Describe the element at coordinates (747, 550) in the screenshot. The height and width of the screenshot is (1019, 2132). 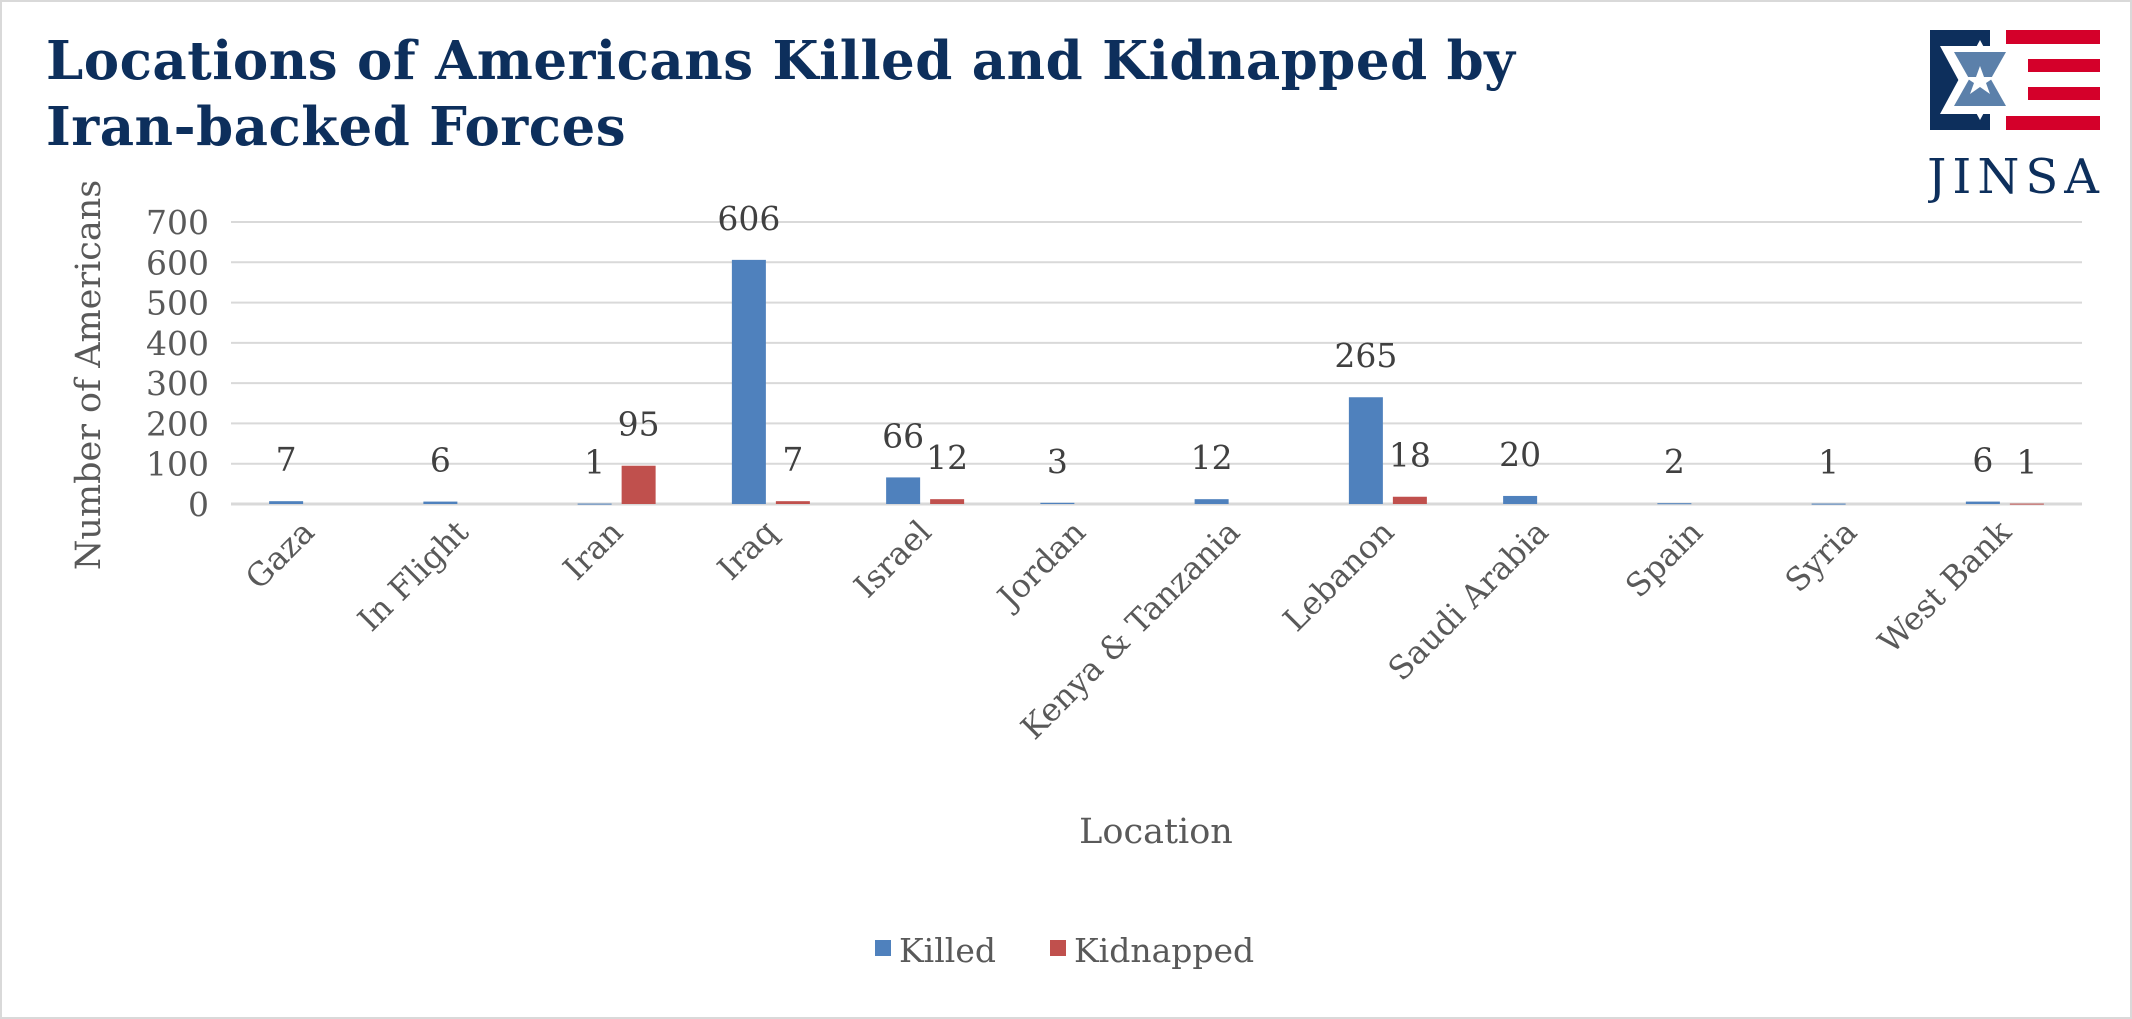
I see `x-tick-label: Iraq` at that location.